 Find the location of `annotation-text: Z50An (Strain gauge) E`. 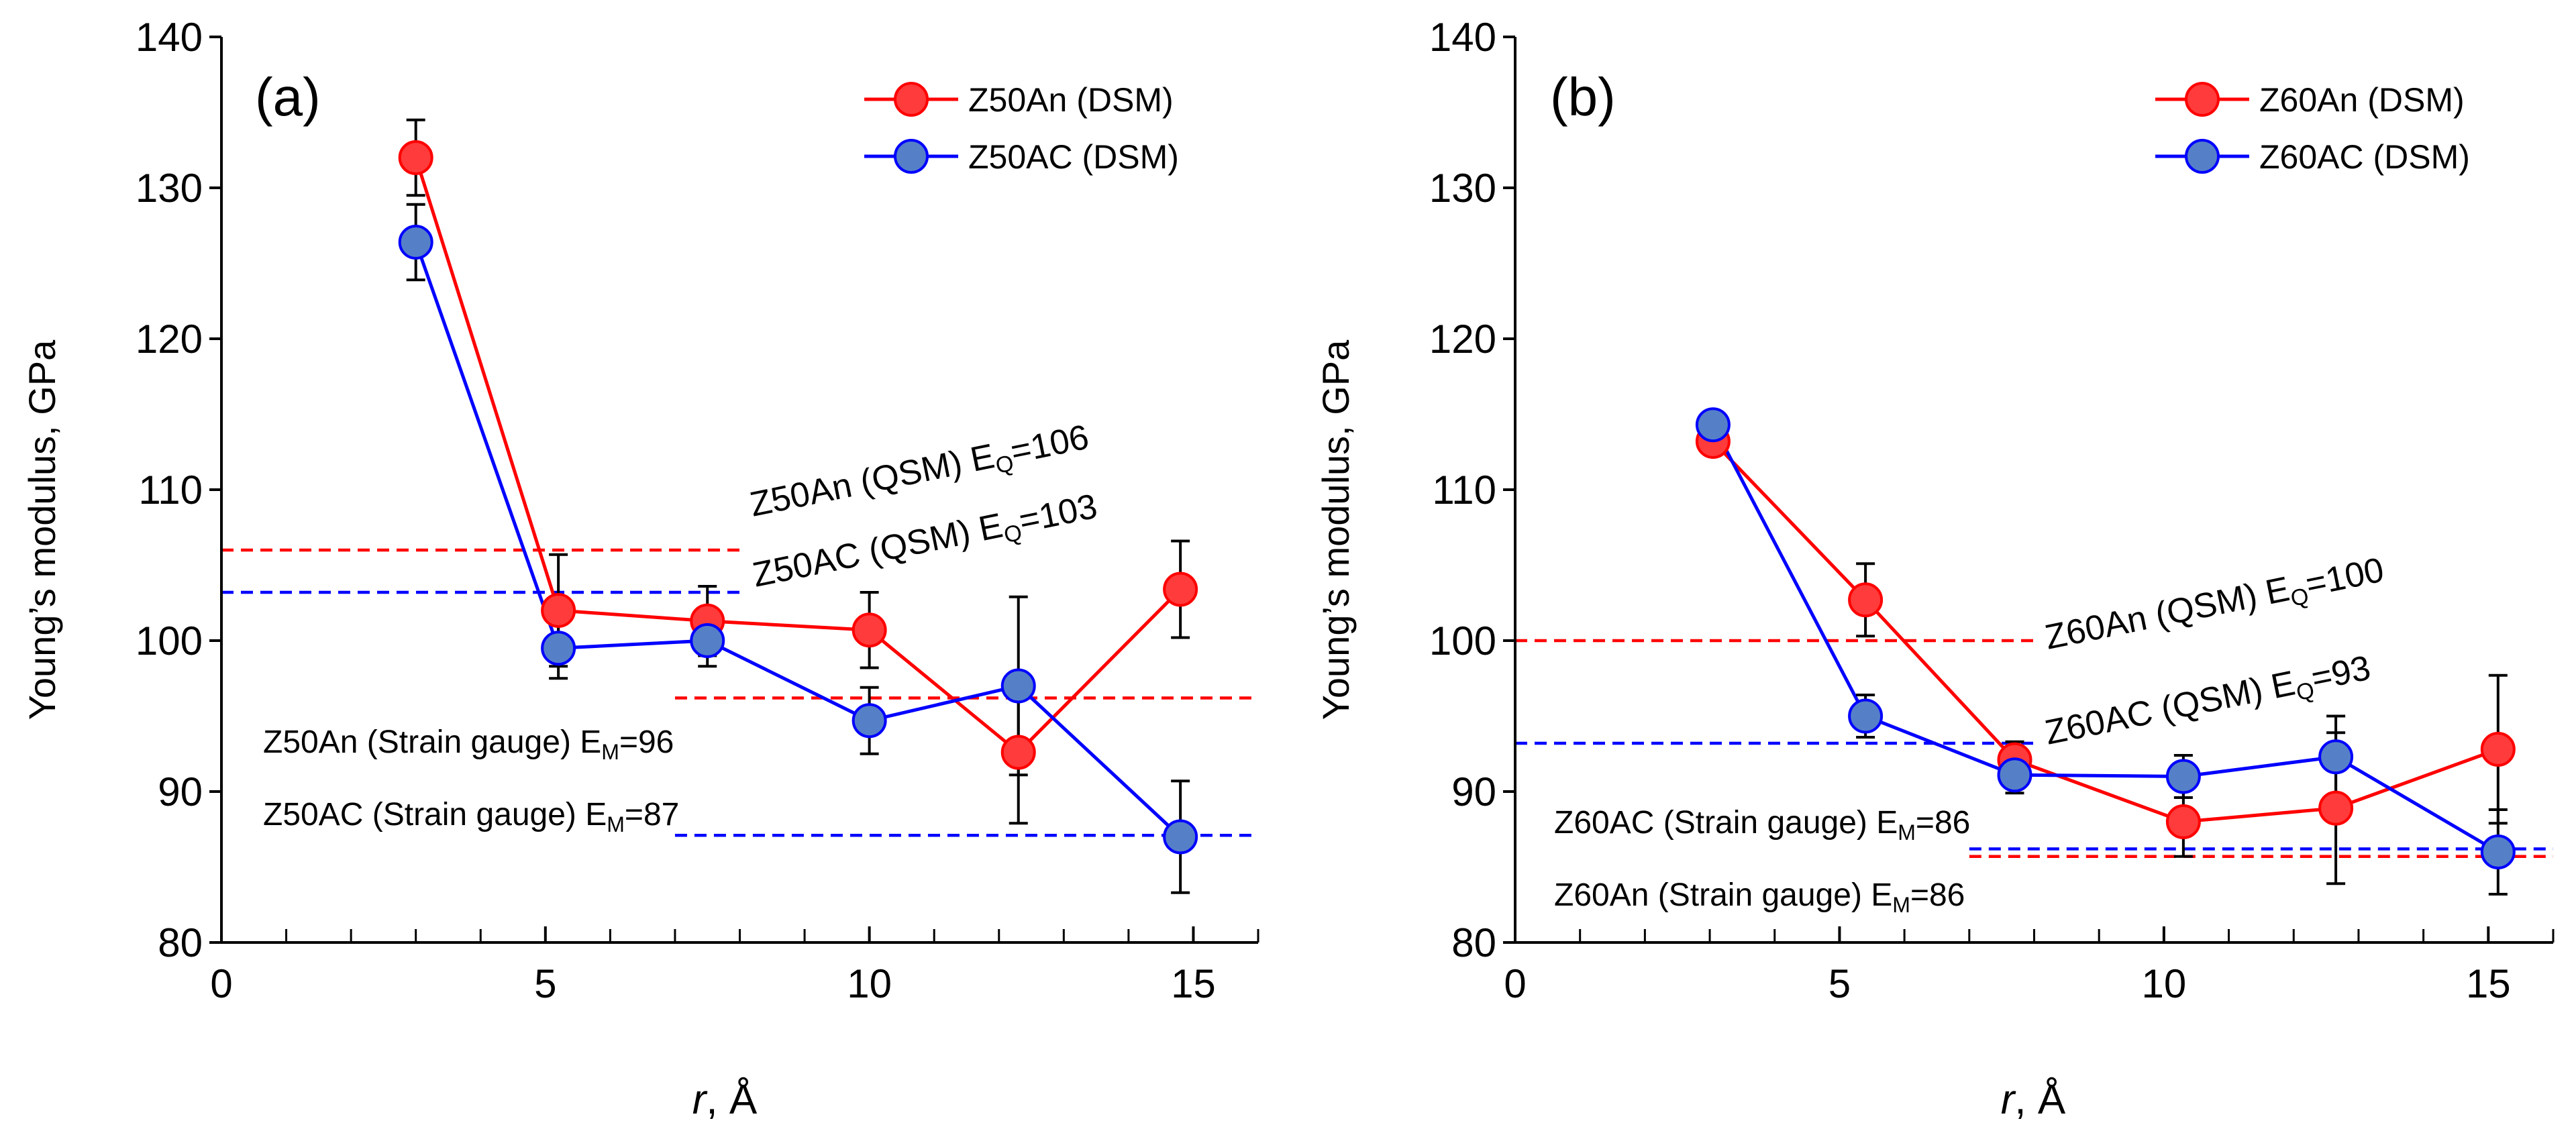

annotation-text: Z50An (Strain gauge) E is located at coordinates (432, 742).